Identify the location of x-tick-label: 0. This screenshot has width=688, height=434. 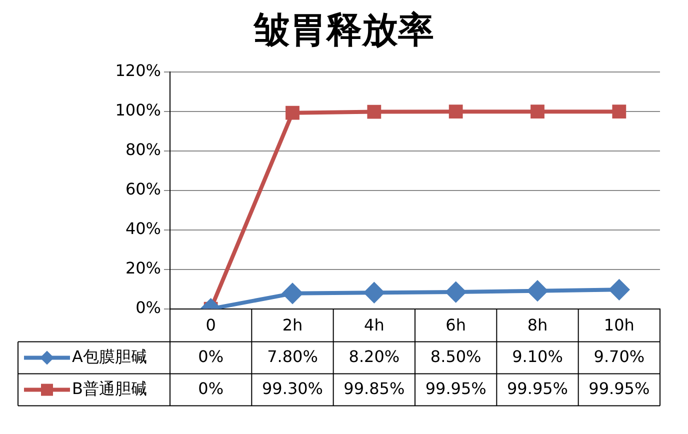
(211, 325).